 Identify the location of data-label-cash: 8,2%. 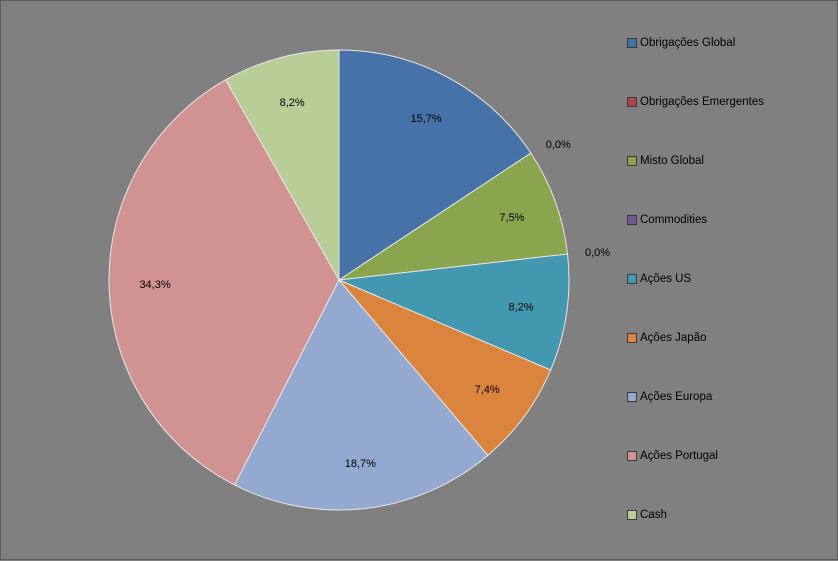
(292, 103).